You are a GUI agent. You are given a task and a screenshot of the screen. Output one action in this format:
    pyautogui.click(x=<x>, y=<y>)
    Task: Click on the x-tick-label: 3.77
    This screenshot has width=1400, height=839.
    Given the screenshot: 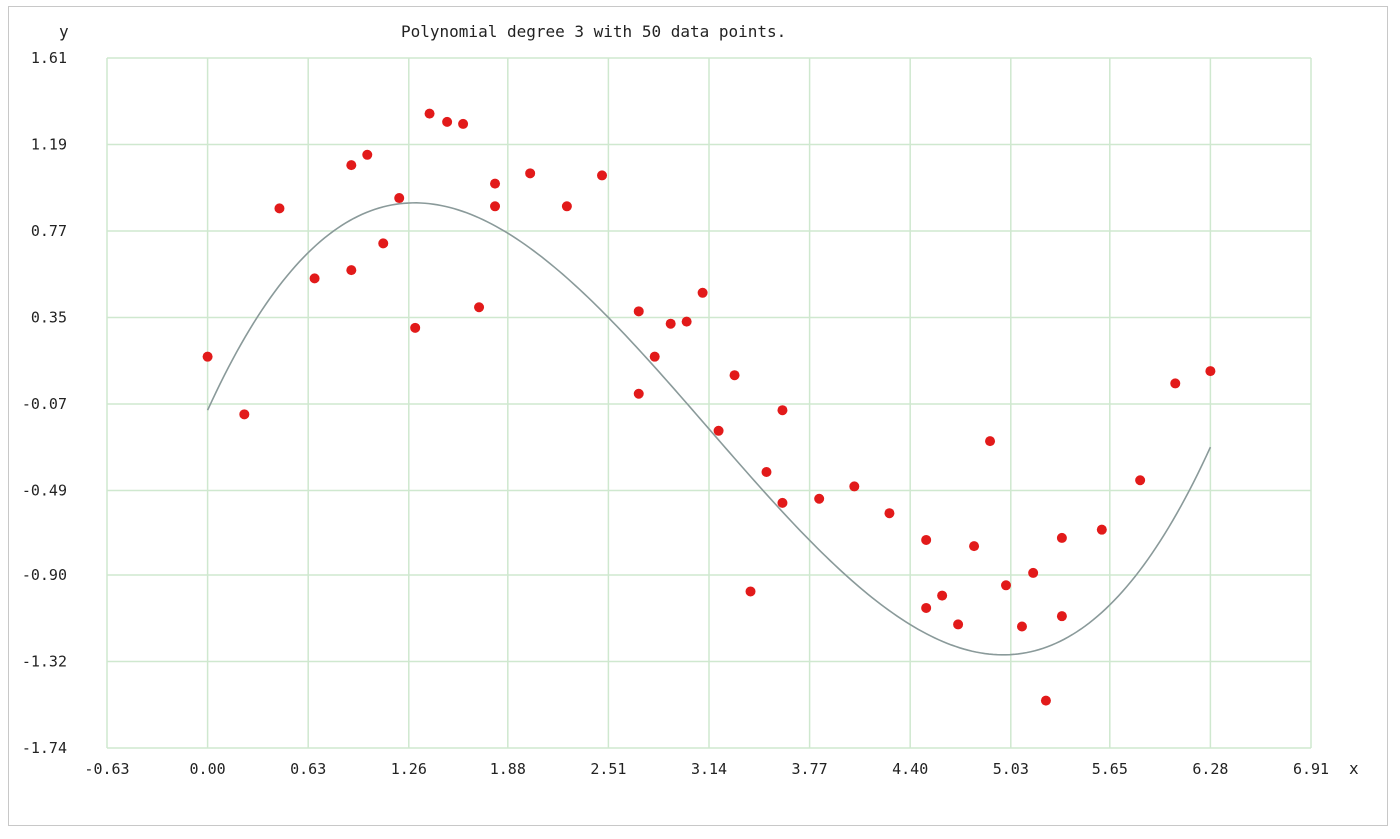 What is the action you would take?
    pyautogui.click(x=810, y=769)
    